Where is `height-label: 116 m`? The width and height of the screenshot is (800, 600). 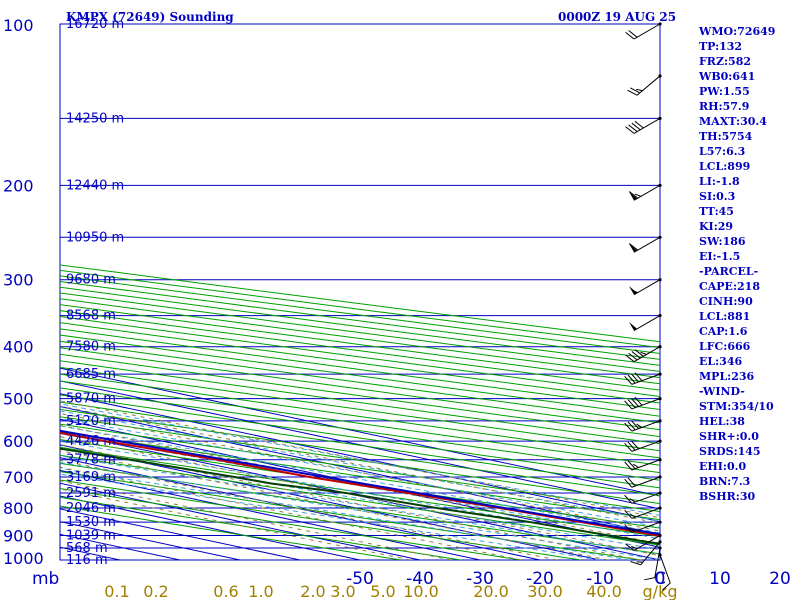 height-label: 116 m is located at coordinates (87, 560).